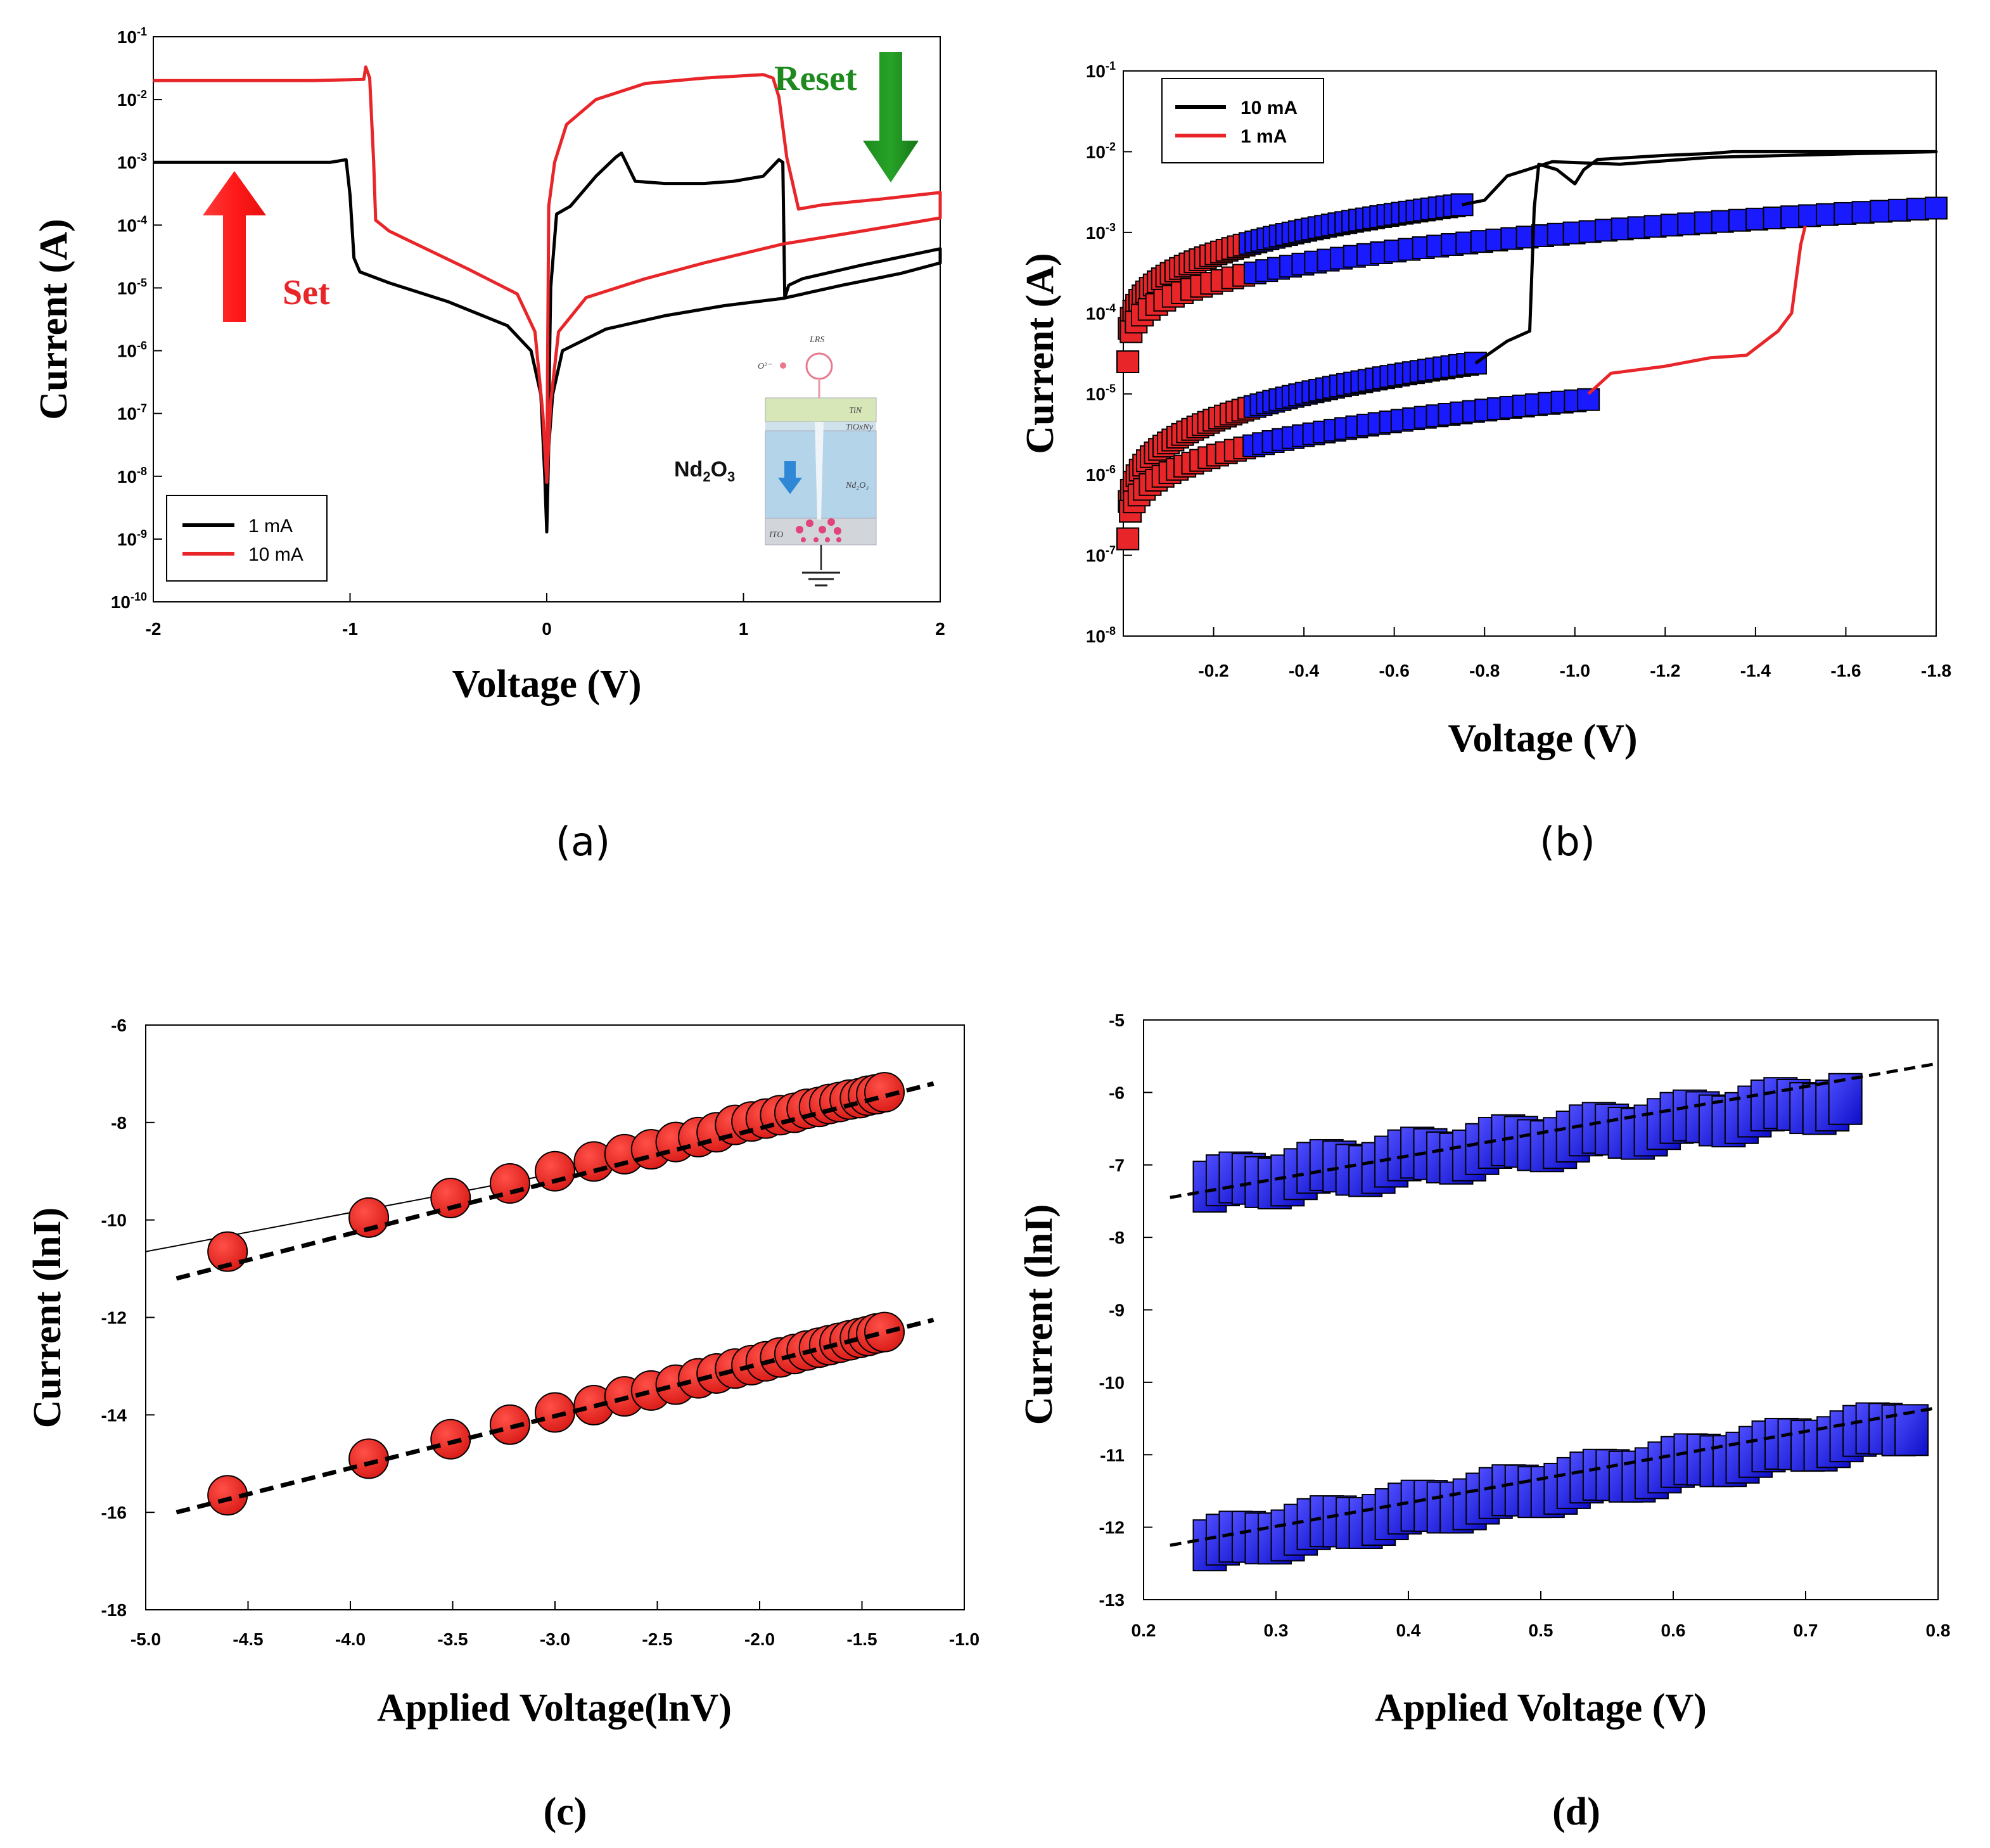  I want to click on legend-label-10mA: 10 mA, so click(276, 554).